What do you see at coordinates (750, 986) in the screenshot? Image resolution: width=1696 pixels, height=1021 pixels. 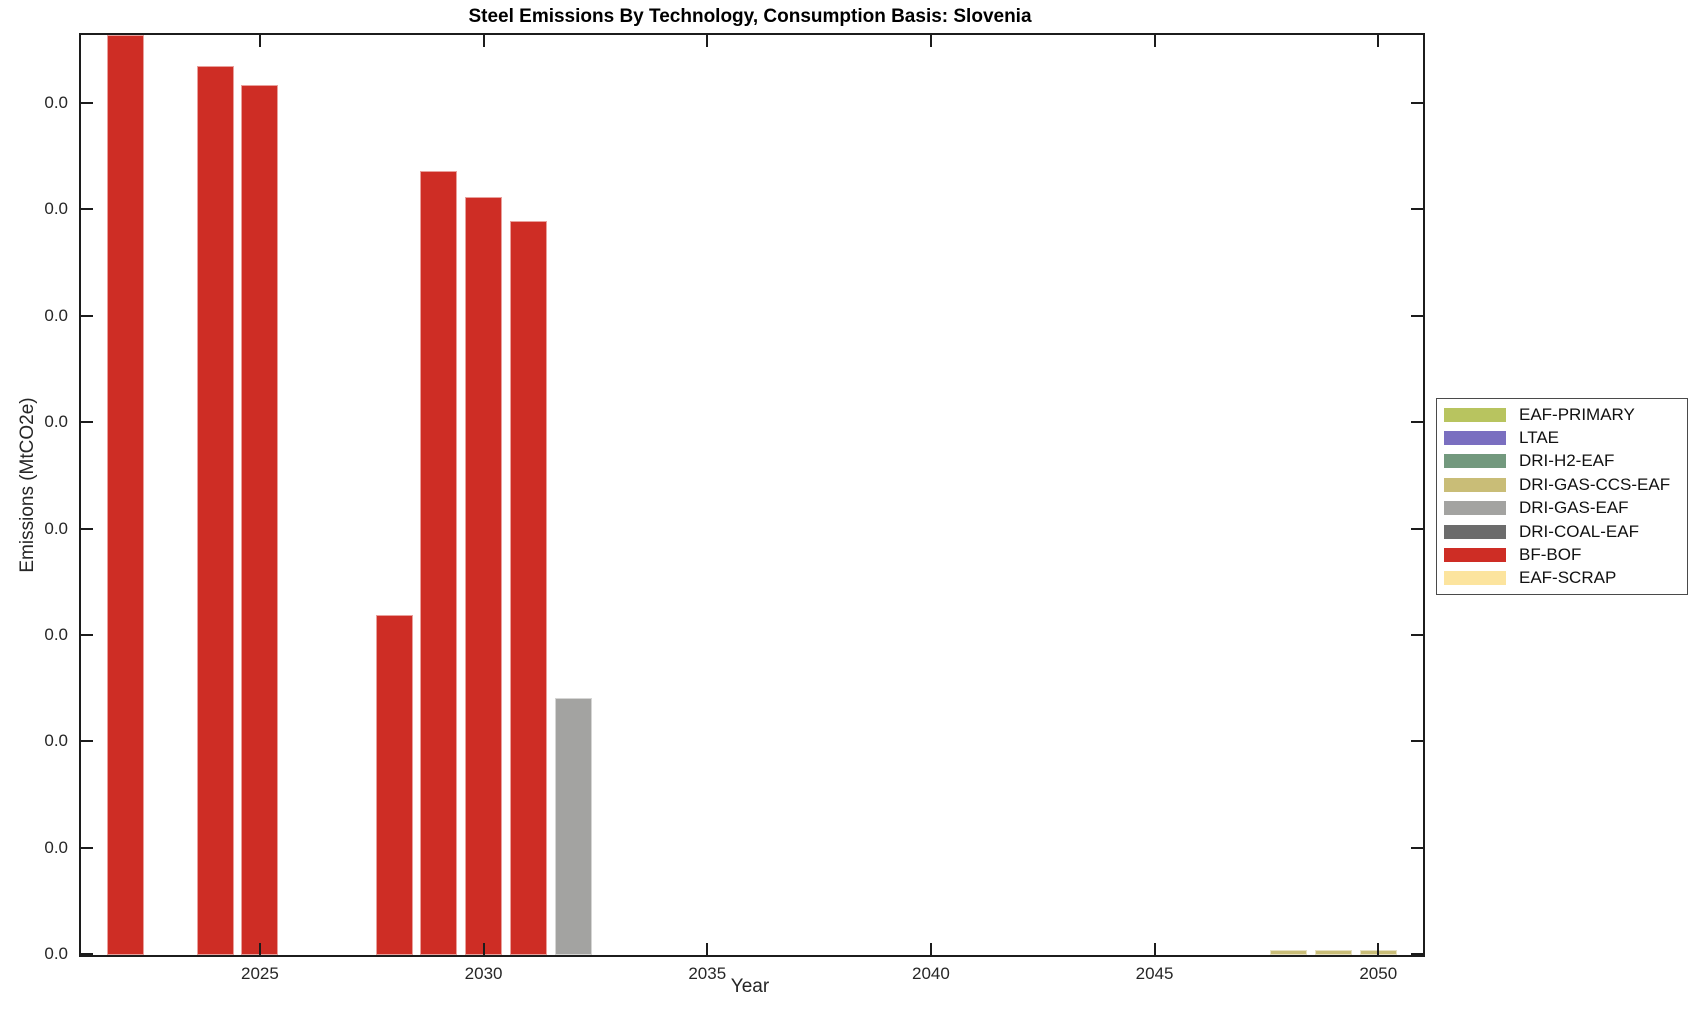 I see `x-axis-label: Year` at bounding box center [750, 986].